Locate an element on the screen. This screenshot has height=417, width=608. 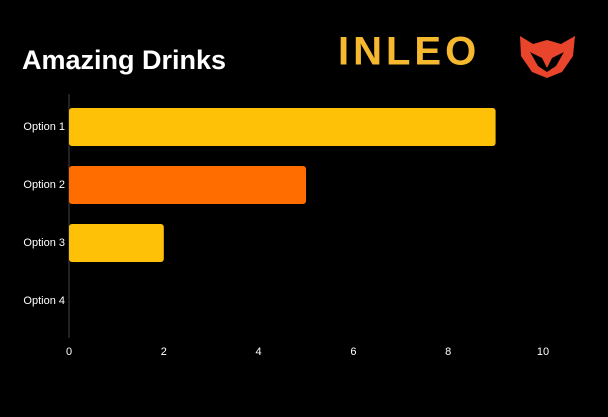
x-tick-label: 2 is located at coordinates (164, 352).